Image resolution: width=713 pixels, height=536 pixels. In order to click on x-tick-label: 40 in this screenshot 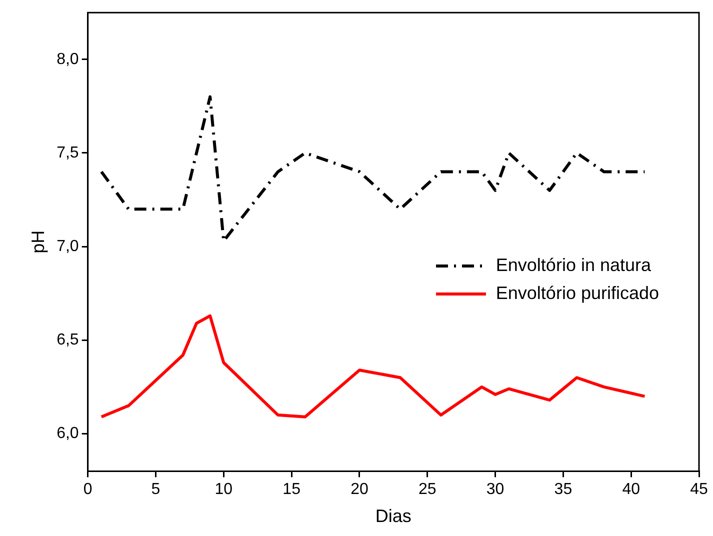, I will do `click(631, 489)`.